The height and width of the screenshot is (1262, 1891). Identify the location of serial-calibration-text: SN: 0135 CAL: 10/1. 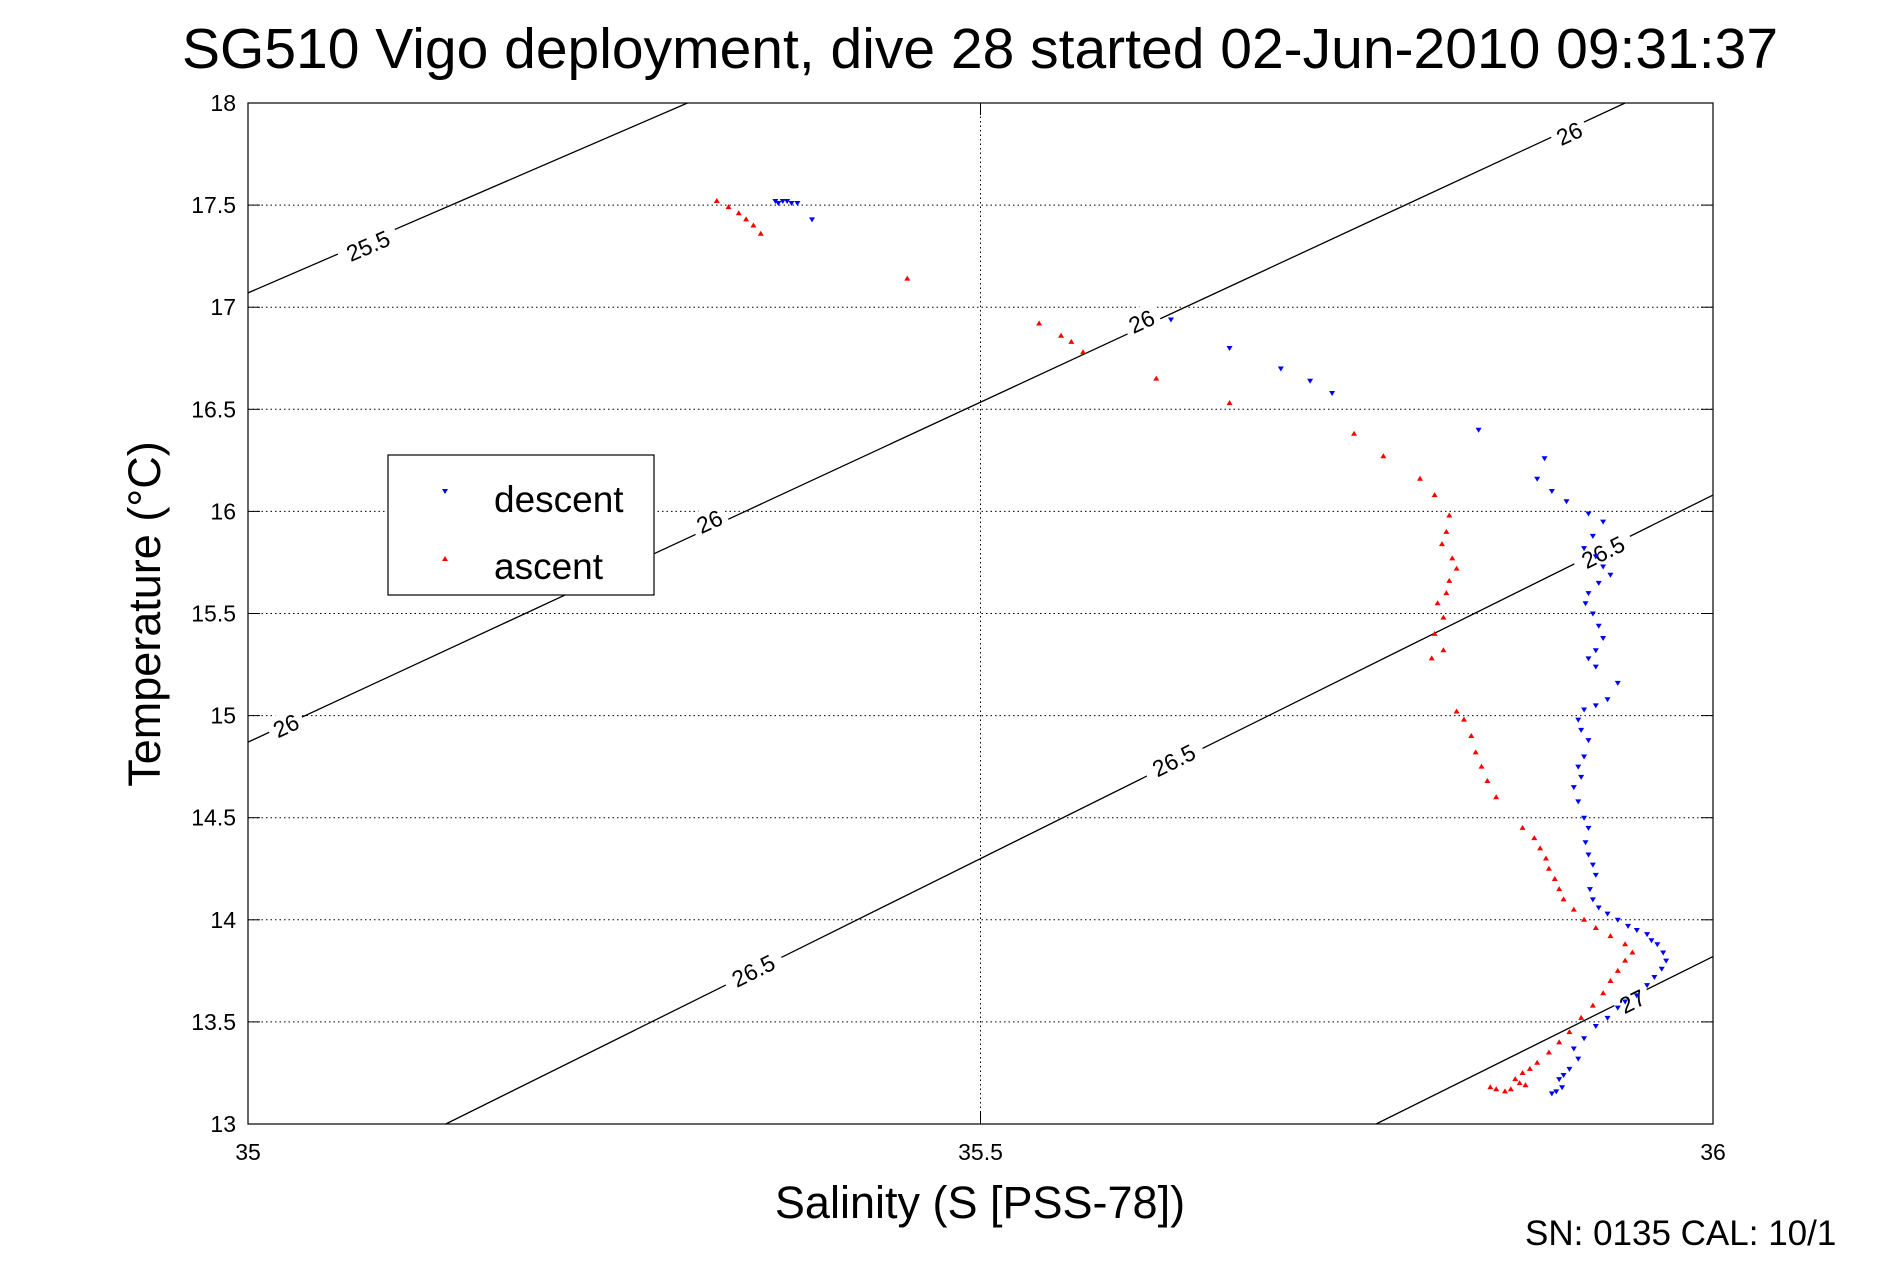
(1680, 1233).